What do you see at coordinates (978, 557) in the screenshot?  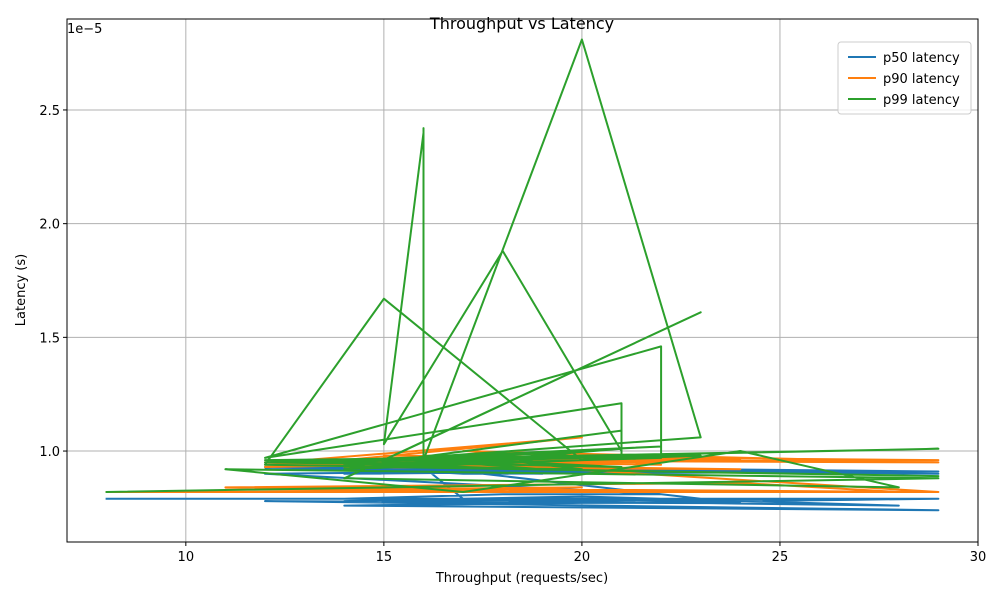 I see `x-tick-label: 30` at bounding box center [978, 557].